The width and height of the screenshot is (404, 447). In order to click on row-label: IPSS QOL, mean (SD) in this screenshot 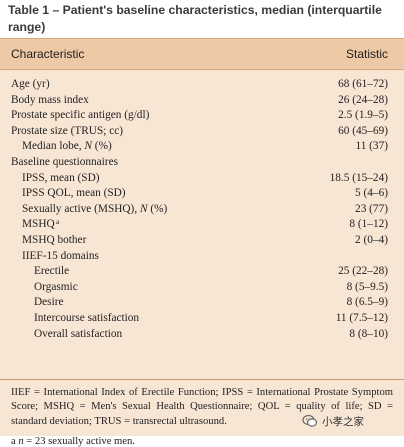, I will do `click(74, 193)`.